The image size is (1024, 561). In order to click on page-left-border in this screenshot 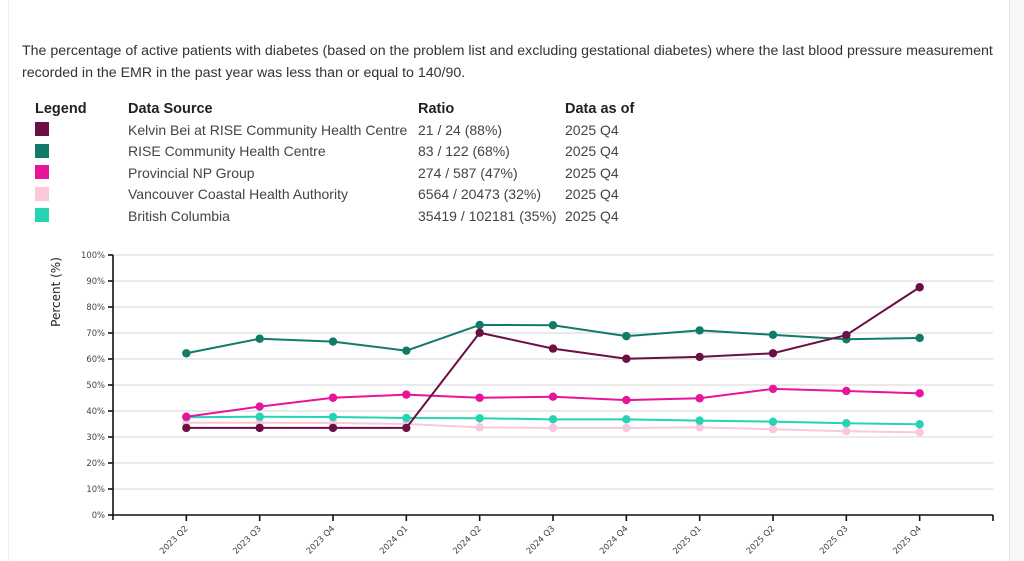, I will do `click(8, 280)`.